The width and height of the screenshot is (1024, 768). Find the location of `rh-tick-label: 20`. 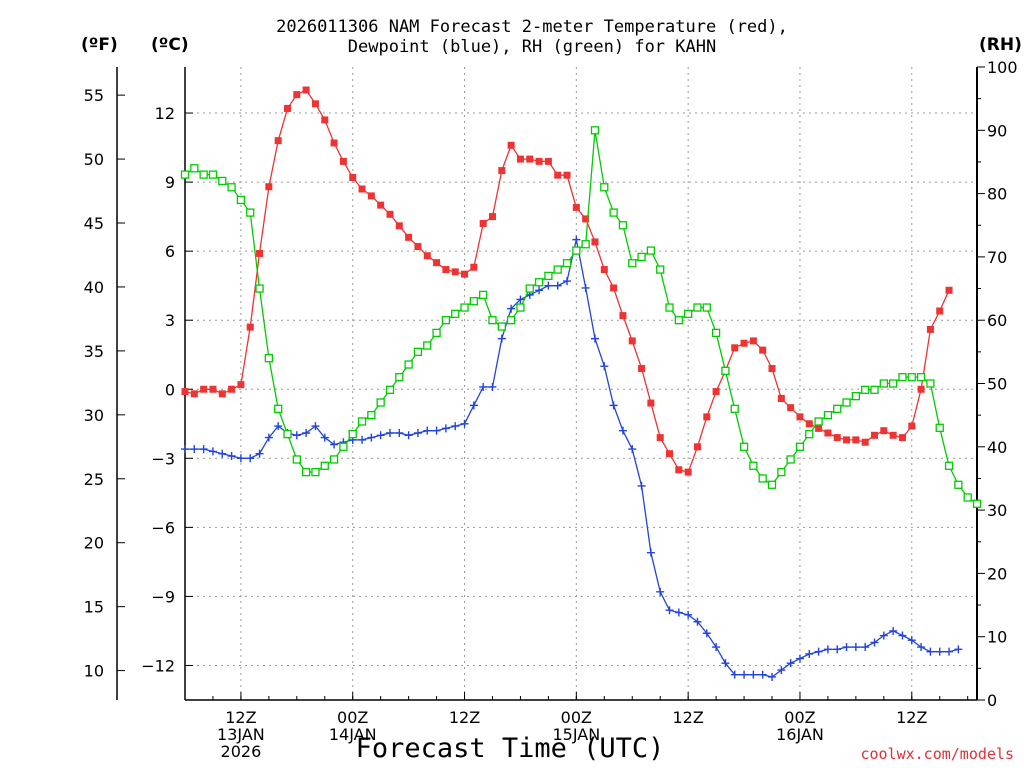

rh-tick-label: 20 is located at coordinates (997, 573).